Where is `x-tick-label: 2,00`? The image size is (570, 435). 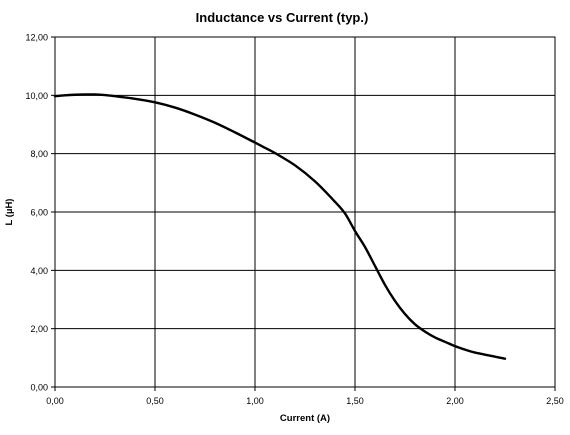 x-tick-label: 2,00 is located at coordinates (455, 401).